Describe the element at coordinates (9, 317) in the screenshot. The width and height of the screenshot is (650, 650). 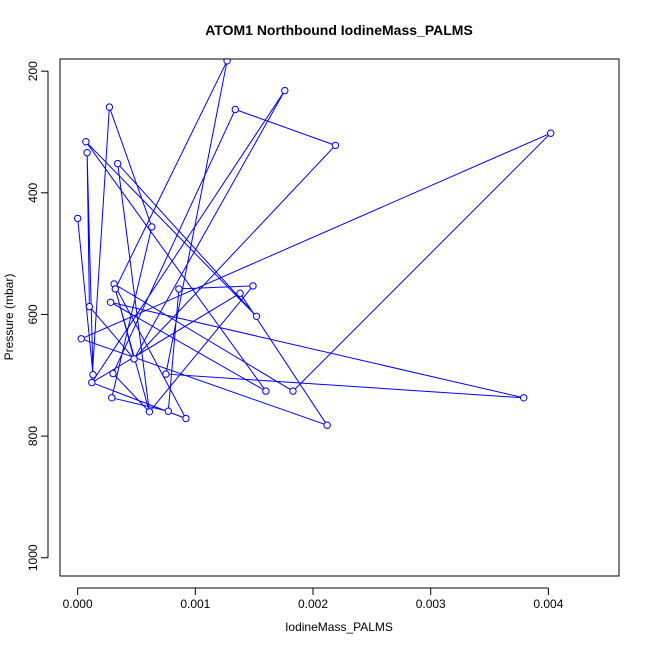
I see `y-axis-label: Pressure (mbar)` at that location.